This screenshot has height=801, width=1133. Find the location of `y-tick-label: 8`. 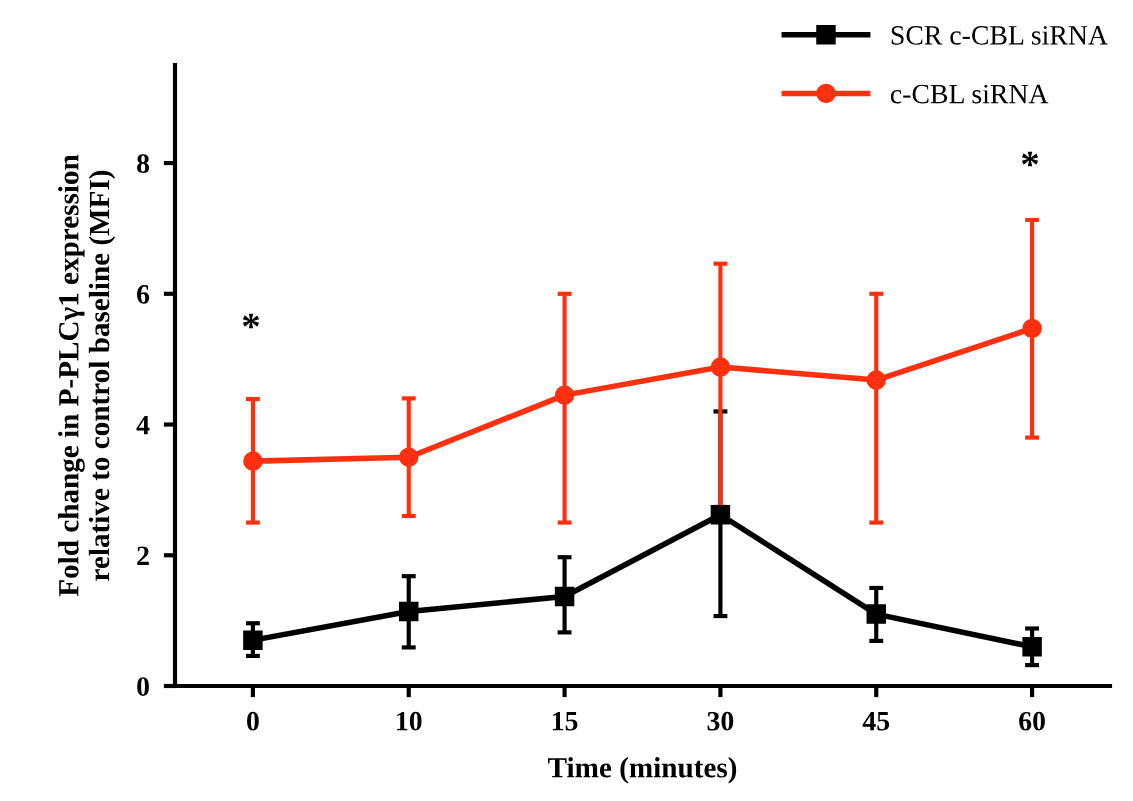

y-tick-label: 8 is located at coordinates (143, 163).